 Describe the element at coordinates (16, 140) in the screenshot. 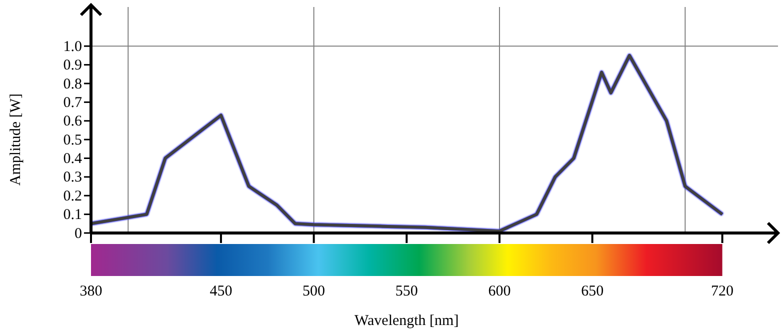

I see `y-axis-title: Amplitude [W]` at that location.